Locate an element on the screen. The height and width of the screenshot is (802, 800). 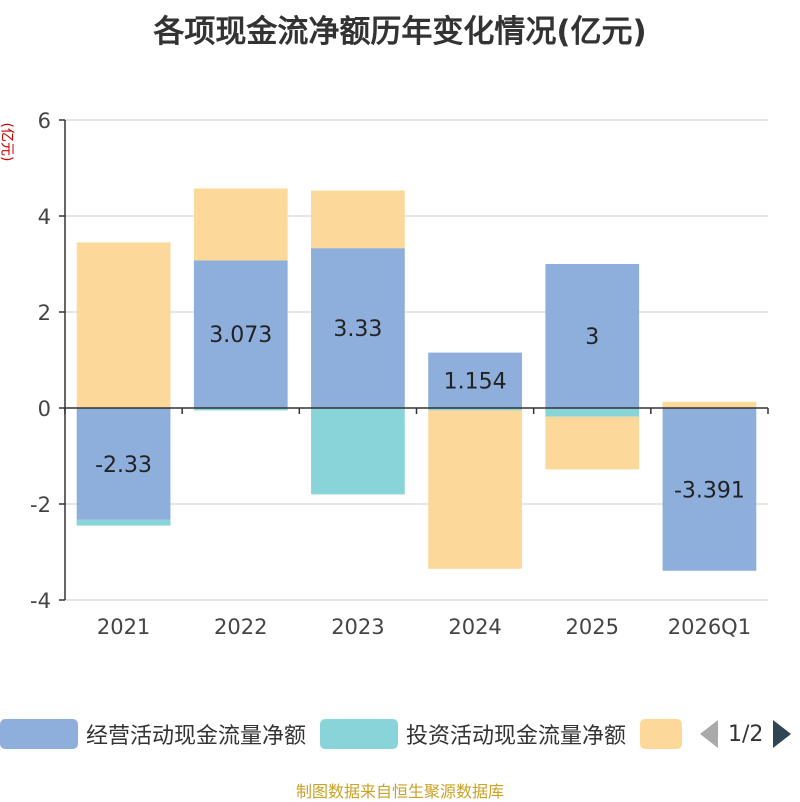
legend-swatch-financing is located at coordinates (661, 734).